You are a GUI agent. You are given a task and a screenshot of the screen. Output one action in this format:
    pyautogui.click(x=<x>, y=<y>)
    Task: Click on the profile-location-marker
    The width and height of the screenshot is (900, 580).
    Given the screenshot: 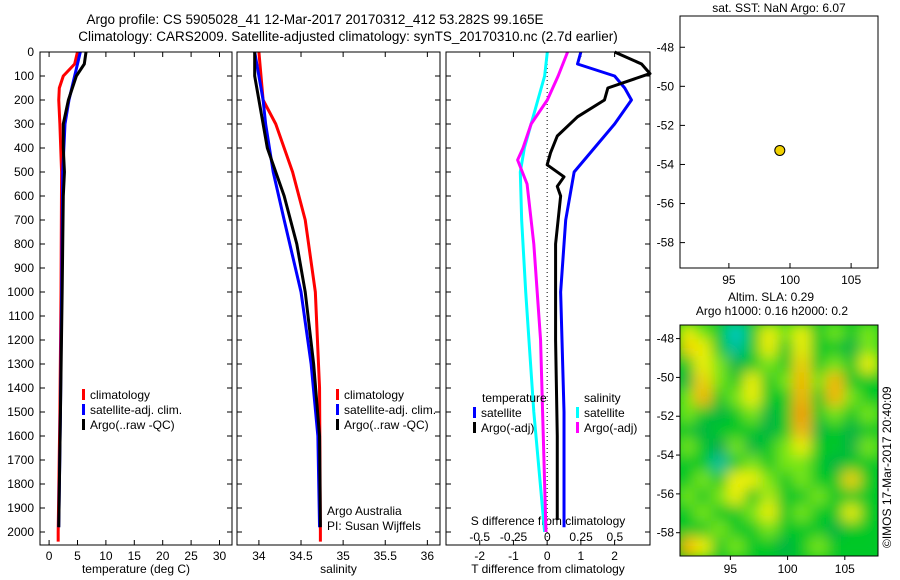 What is the action you would take?
    pyautogui.click(x=780, y=150)
    